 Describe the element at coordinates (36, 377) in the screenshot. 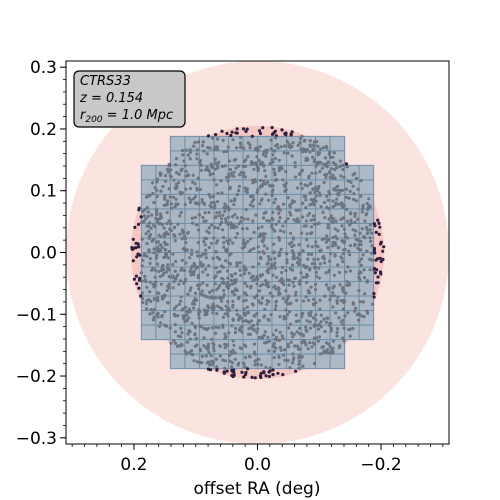

I see `y-tick-label: −0.2` at that location.